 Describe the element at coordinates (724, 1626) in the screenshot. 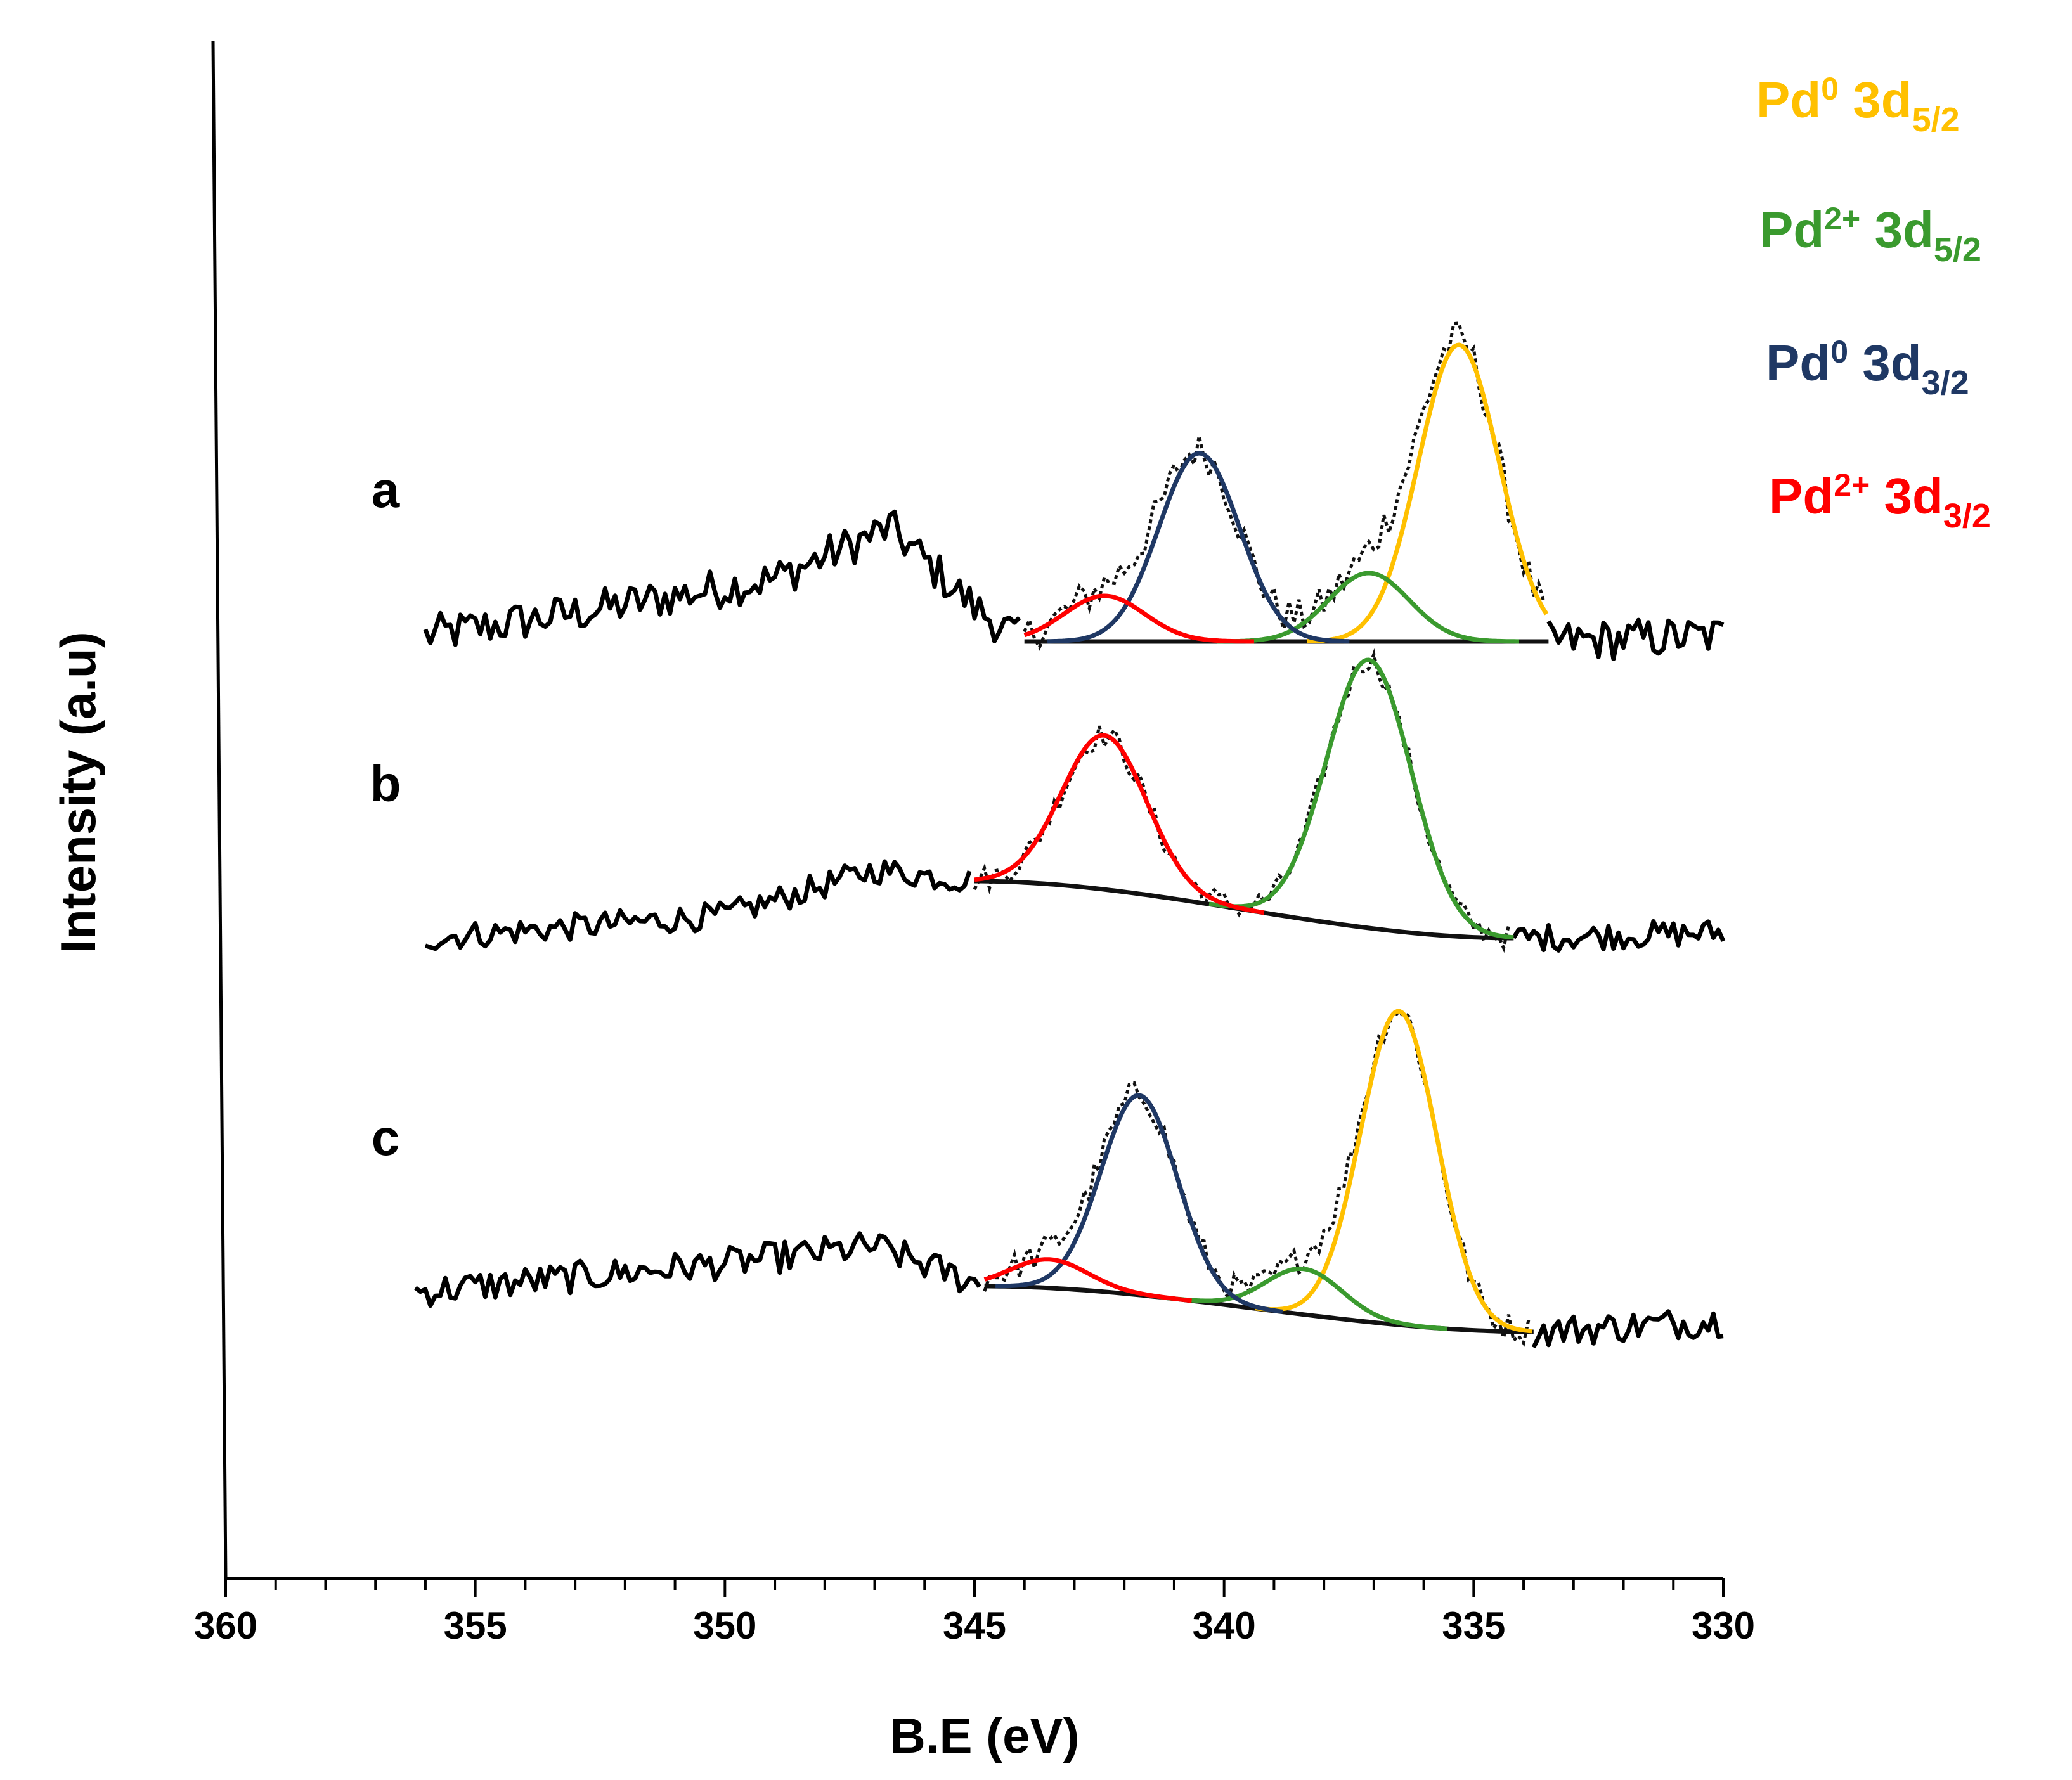

I see `x-tick-label: 350` at that location.